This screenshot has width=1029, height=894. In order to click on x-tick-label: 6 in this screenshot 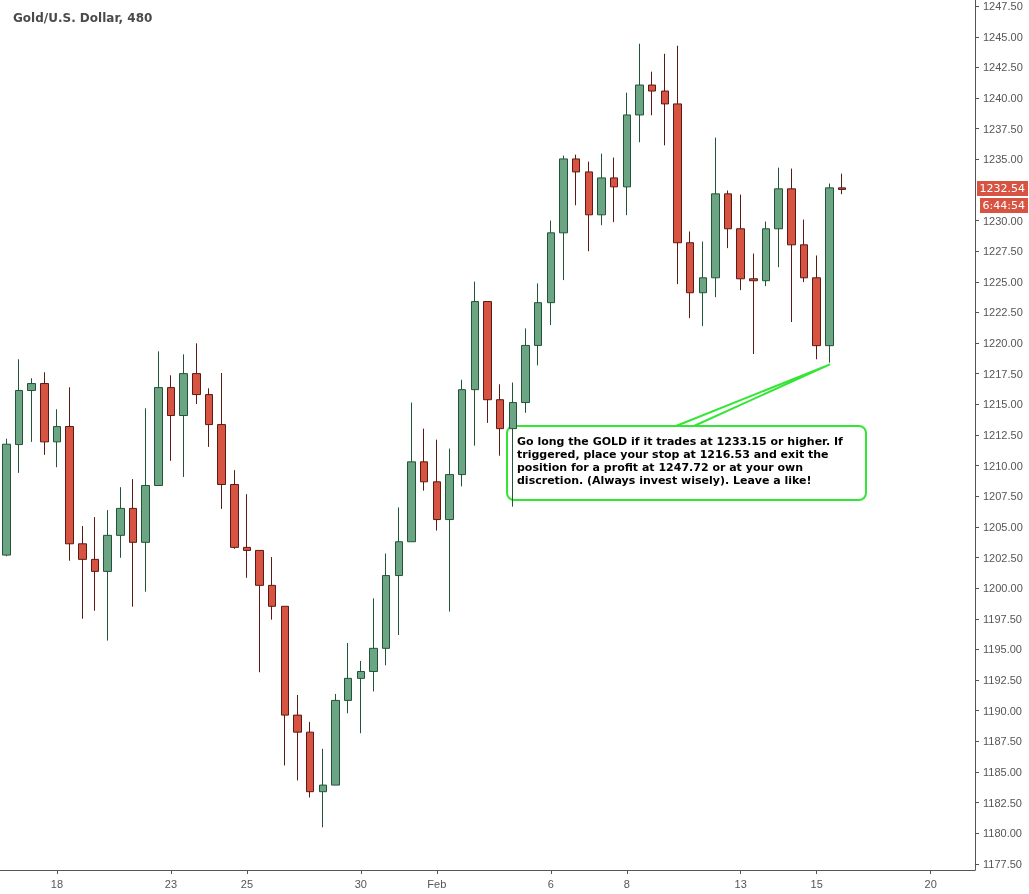, I will do `click(550, 883)`.